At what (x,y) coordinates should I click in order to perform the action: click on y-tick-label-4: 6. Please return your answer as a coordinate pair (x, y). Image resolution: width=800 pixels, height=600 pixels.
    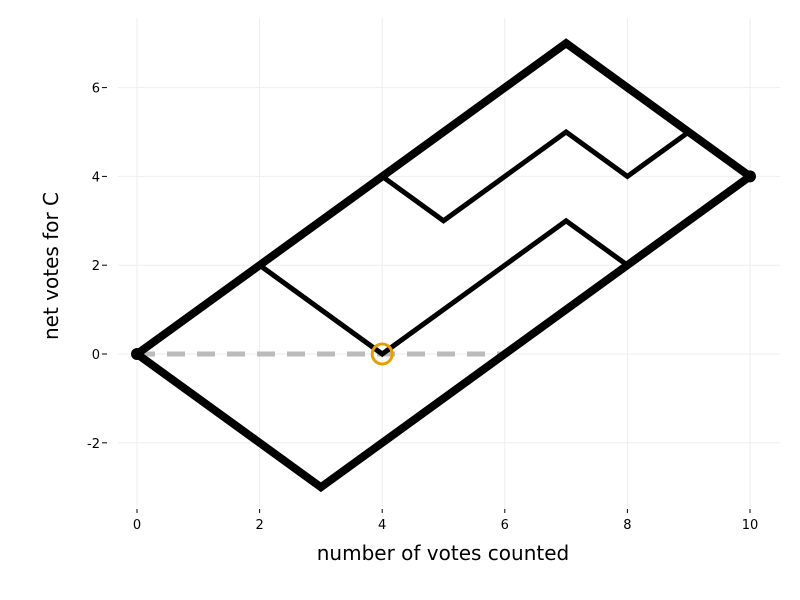
    Looking at the image, I should click on (96, 89).